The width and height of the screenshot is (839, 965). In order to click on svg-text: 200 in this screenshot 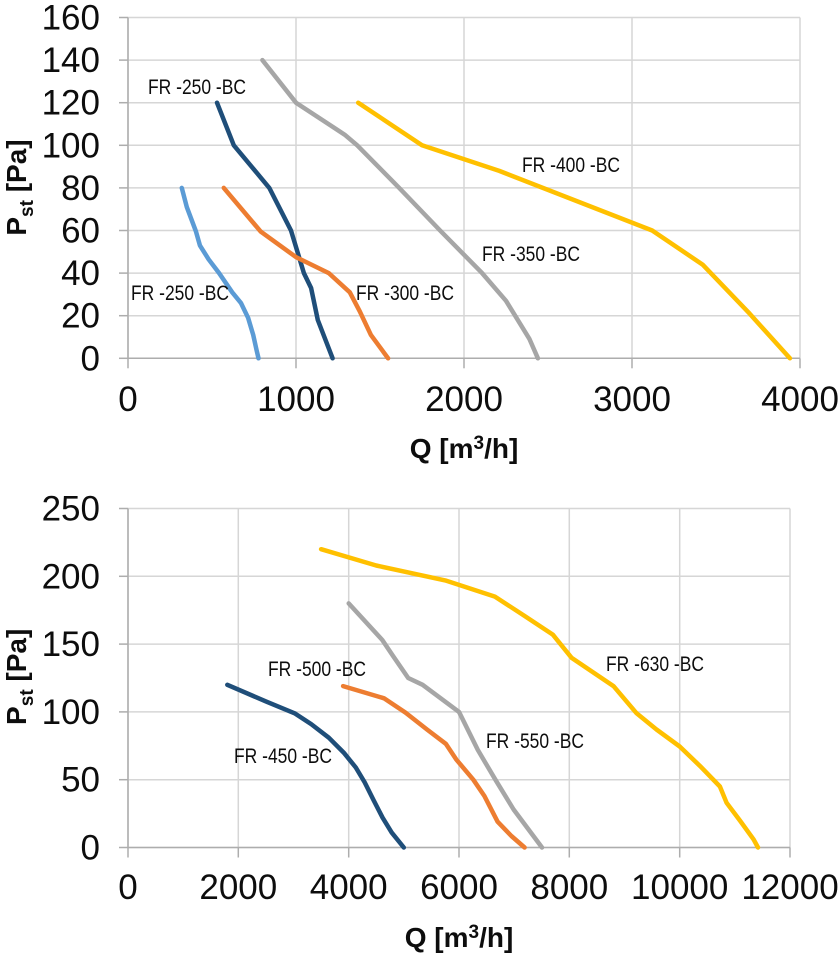, I will do `click(71, 576)`.